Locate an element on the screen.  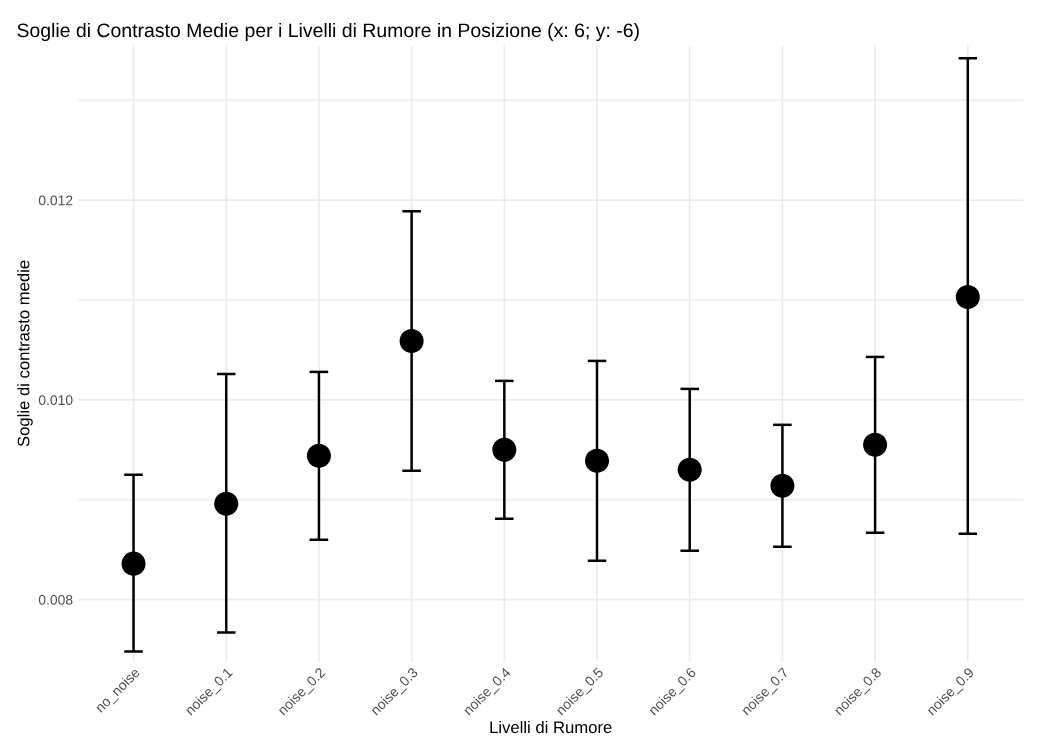
y-tick-label: 0.010 is located at coordinates (55, 400).